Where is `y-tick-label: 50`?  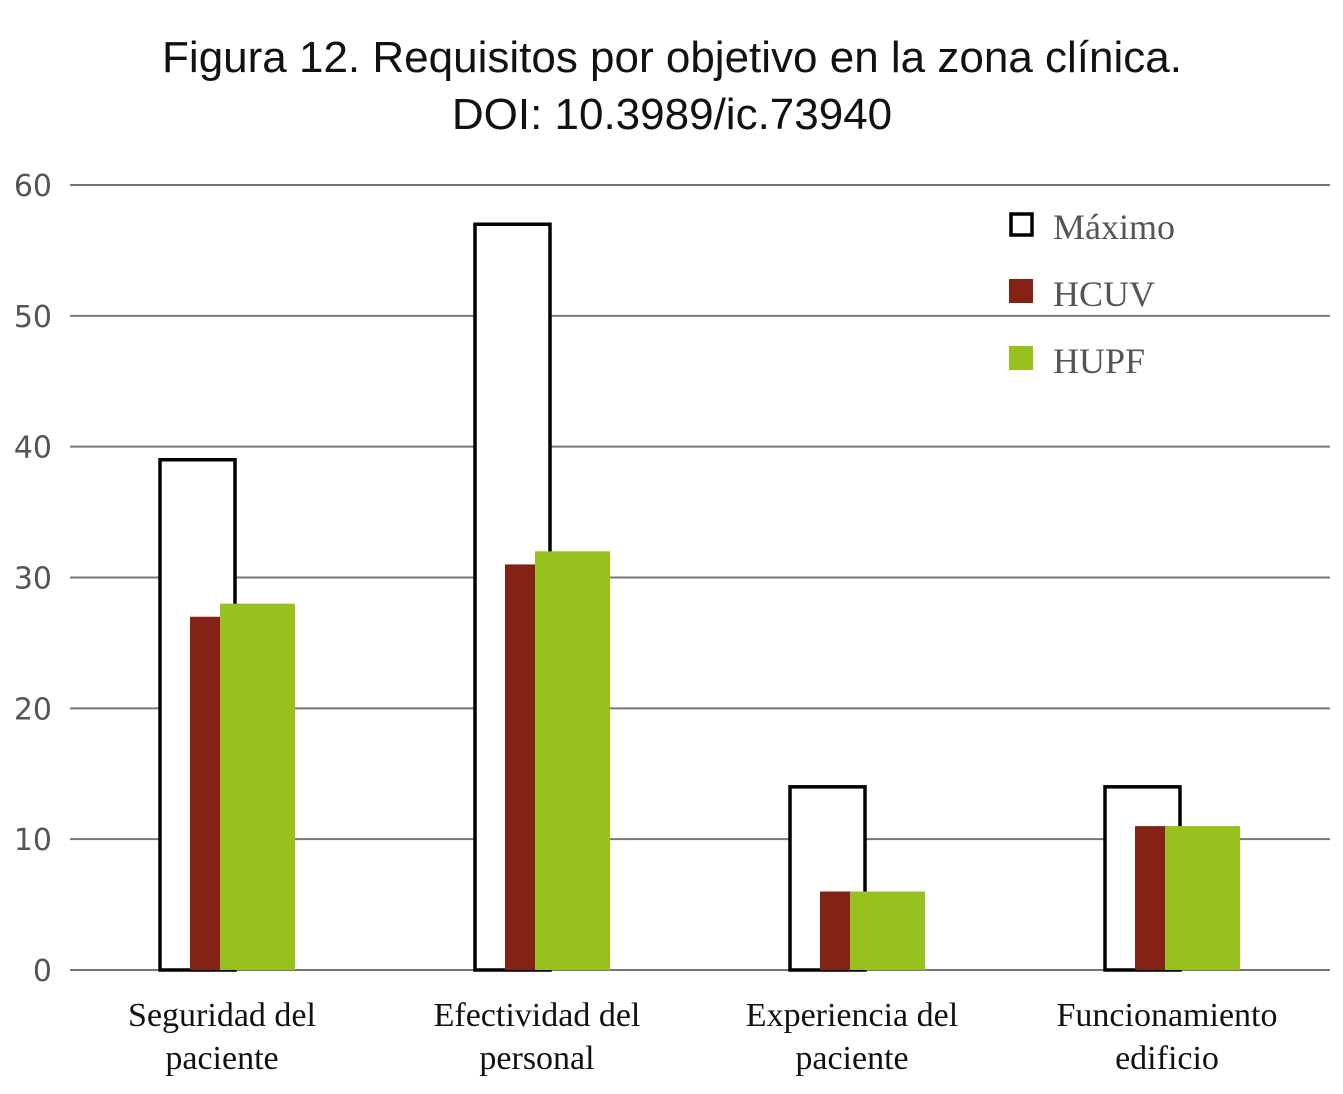
y-tick-label: 50 is located at coordinates (33, 317).